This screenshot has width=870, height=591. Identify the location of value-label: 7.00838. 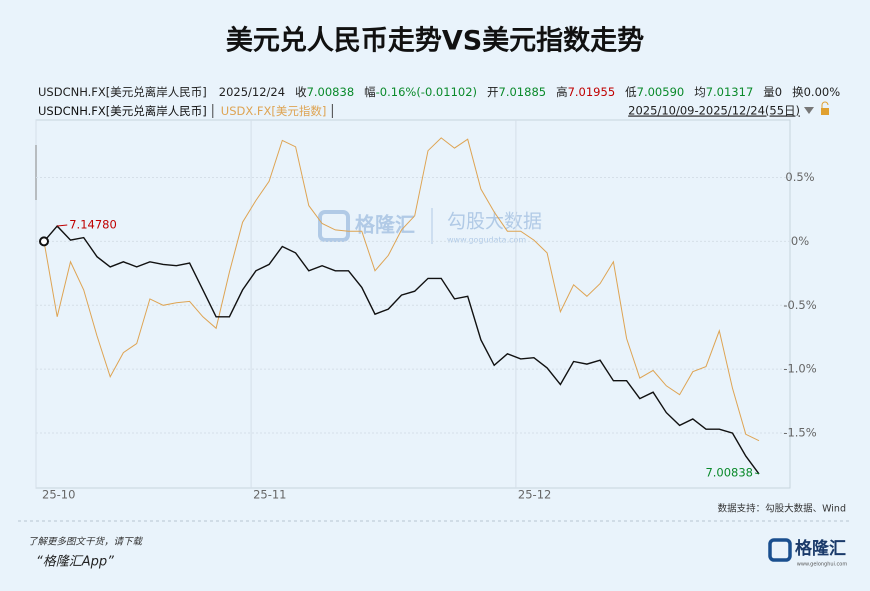
(729, 472).